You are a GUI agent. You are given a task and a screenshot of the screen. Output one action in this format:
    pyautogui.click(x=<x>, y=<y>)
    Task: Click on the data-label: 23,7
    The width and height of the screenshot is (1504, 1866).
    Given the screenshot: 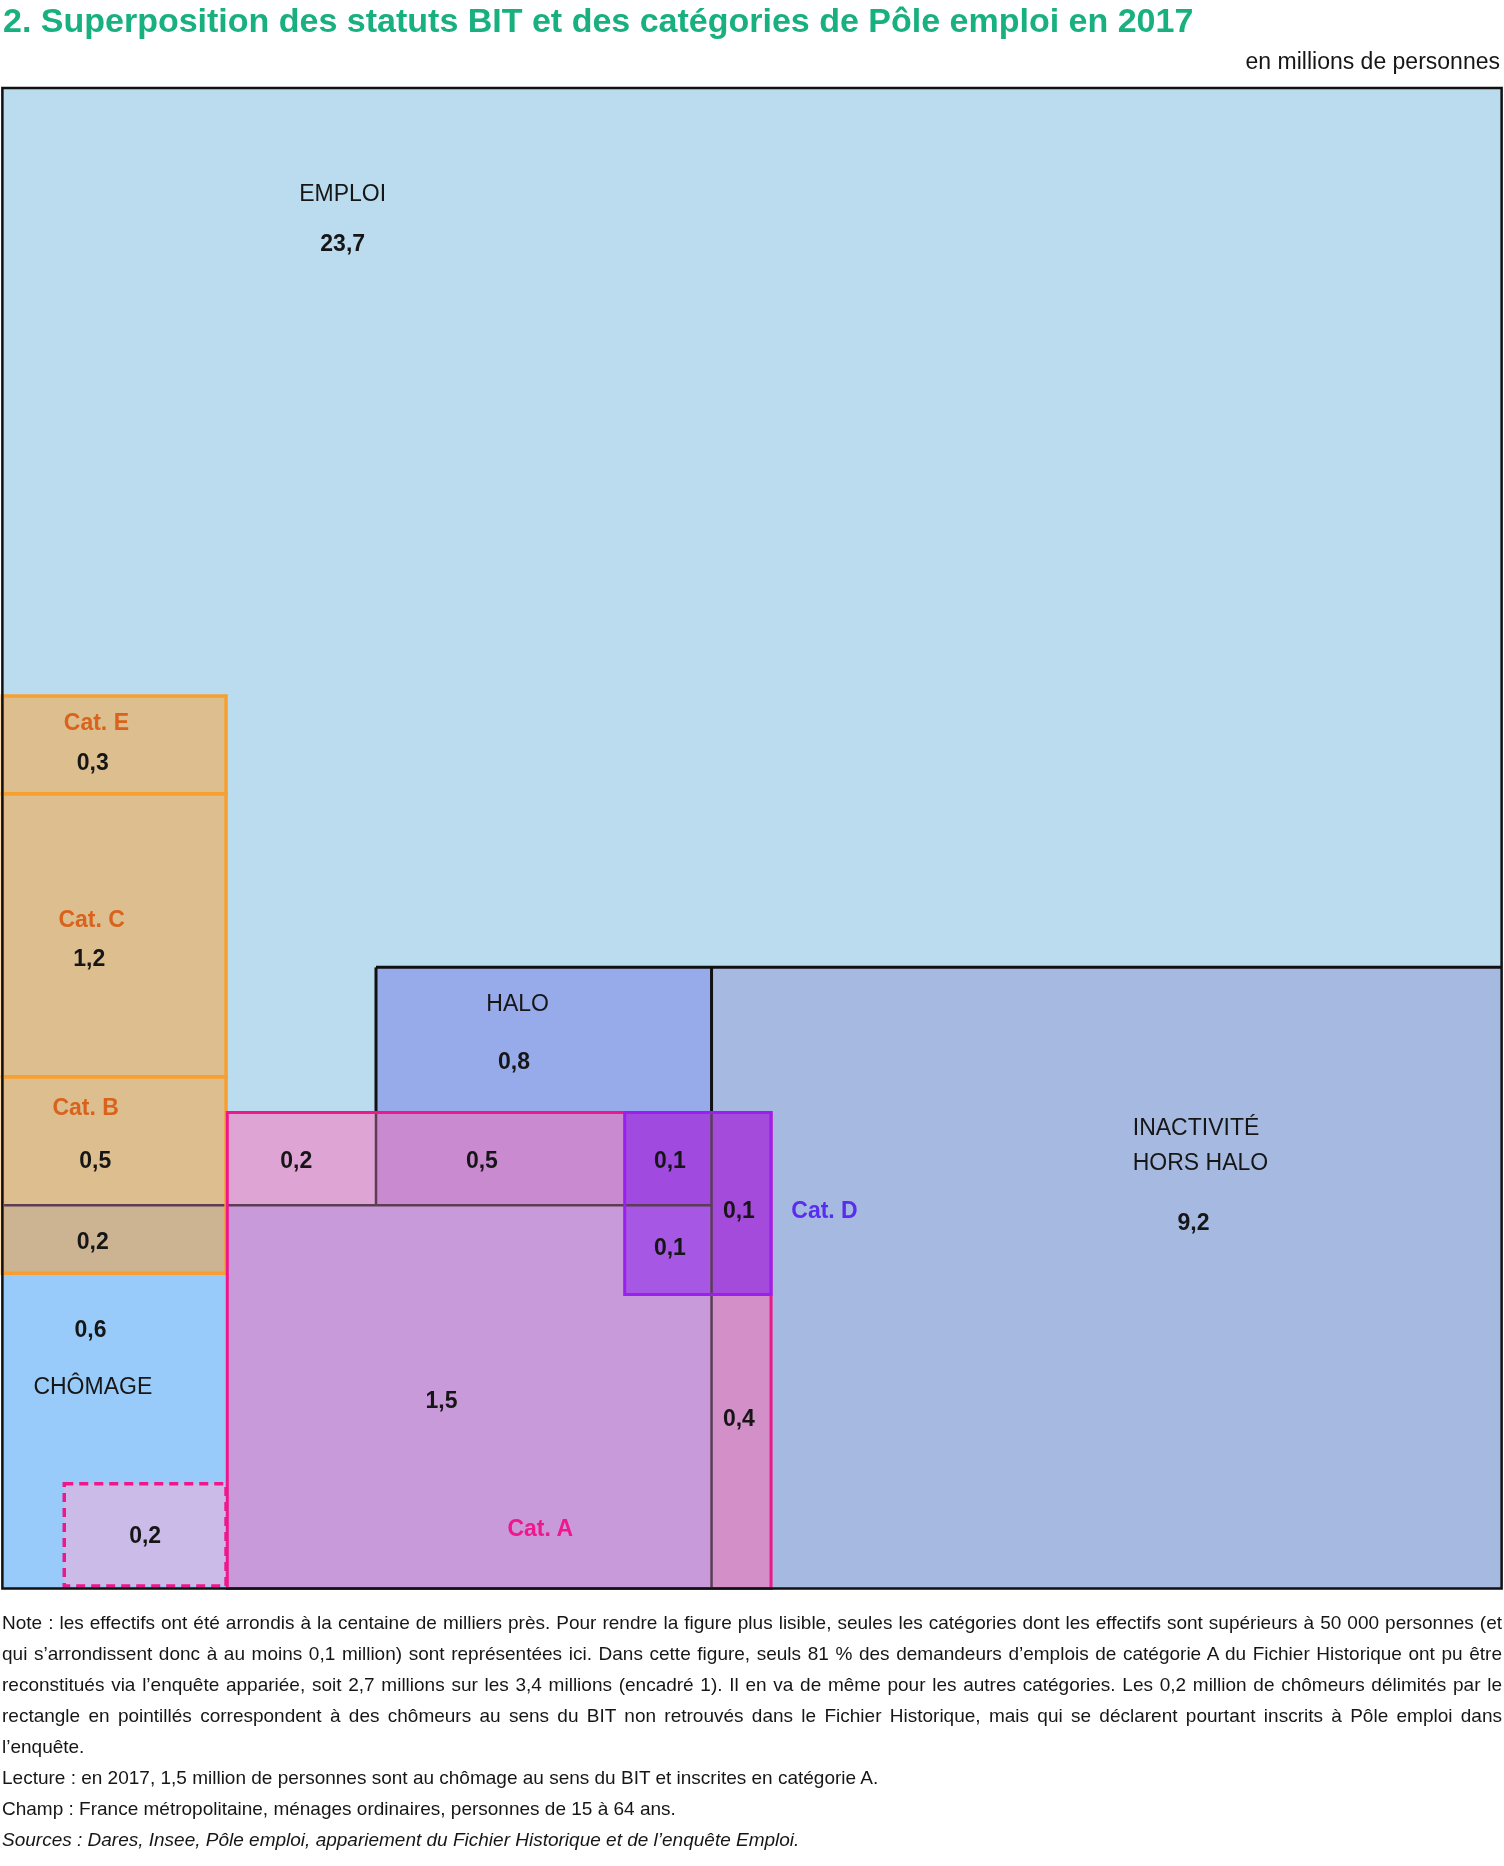 What is the action you would take?
    pyautogui.click(x=343, y=242)
    